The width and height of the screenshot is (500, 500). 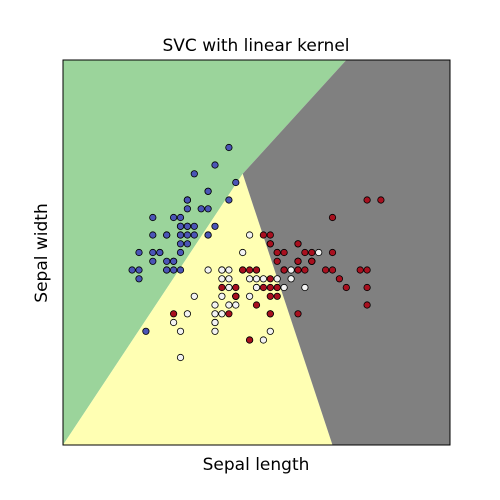 What do you see at coordinates (256, 46) in the screenshot?
I see `chart-title: SVC with linear kernel` at bounding box center [256, 46].